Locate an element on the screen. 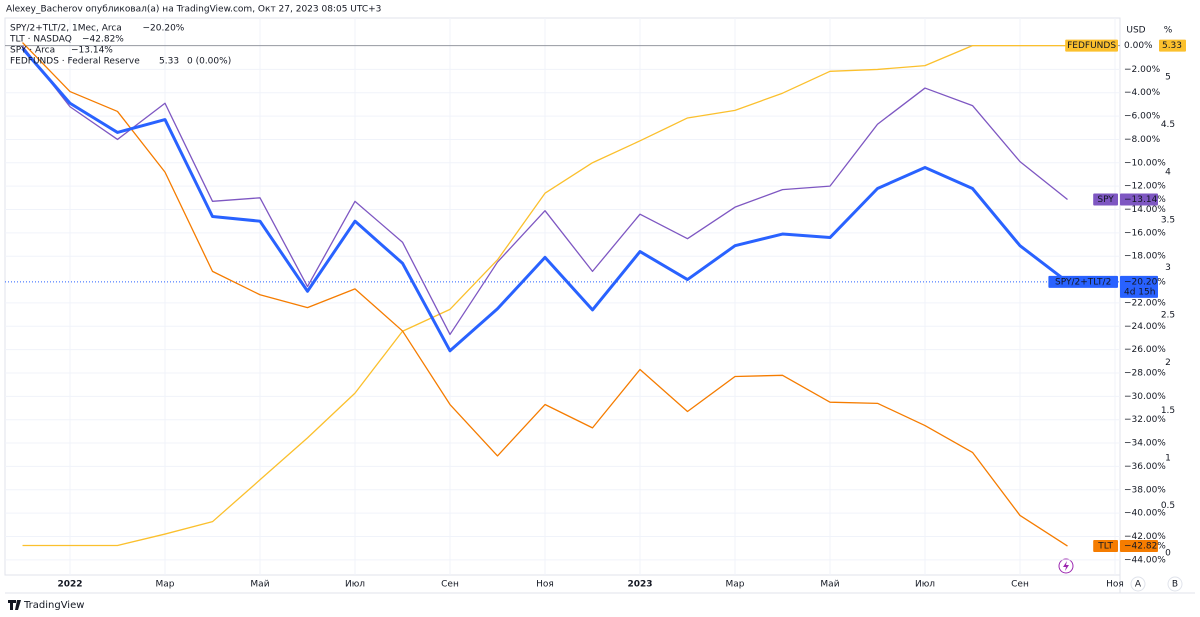 The height and width of the screenshot is (617, 1200). y-tick-label: −32.00% is located at coordinates (1145, 420).